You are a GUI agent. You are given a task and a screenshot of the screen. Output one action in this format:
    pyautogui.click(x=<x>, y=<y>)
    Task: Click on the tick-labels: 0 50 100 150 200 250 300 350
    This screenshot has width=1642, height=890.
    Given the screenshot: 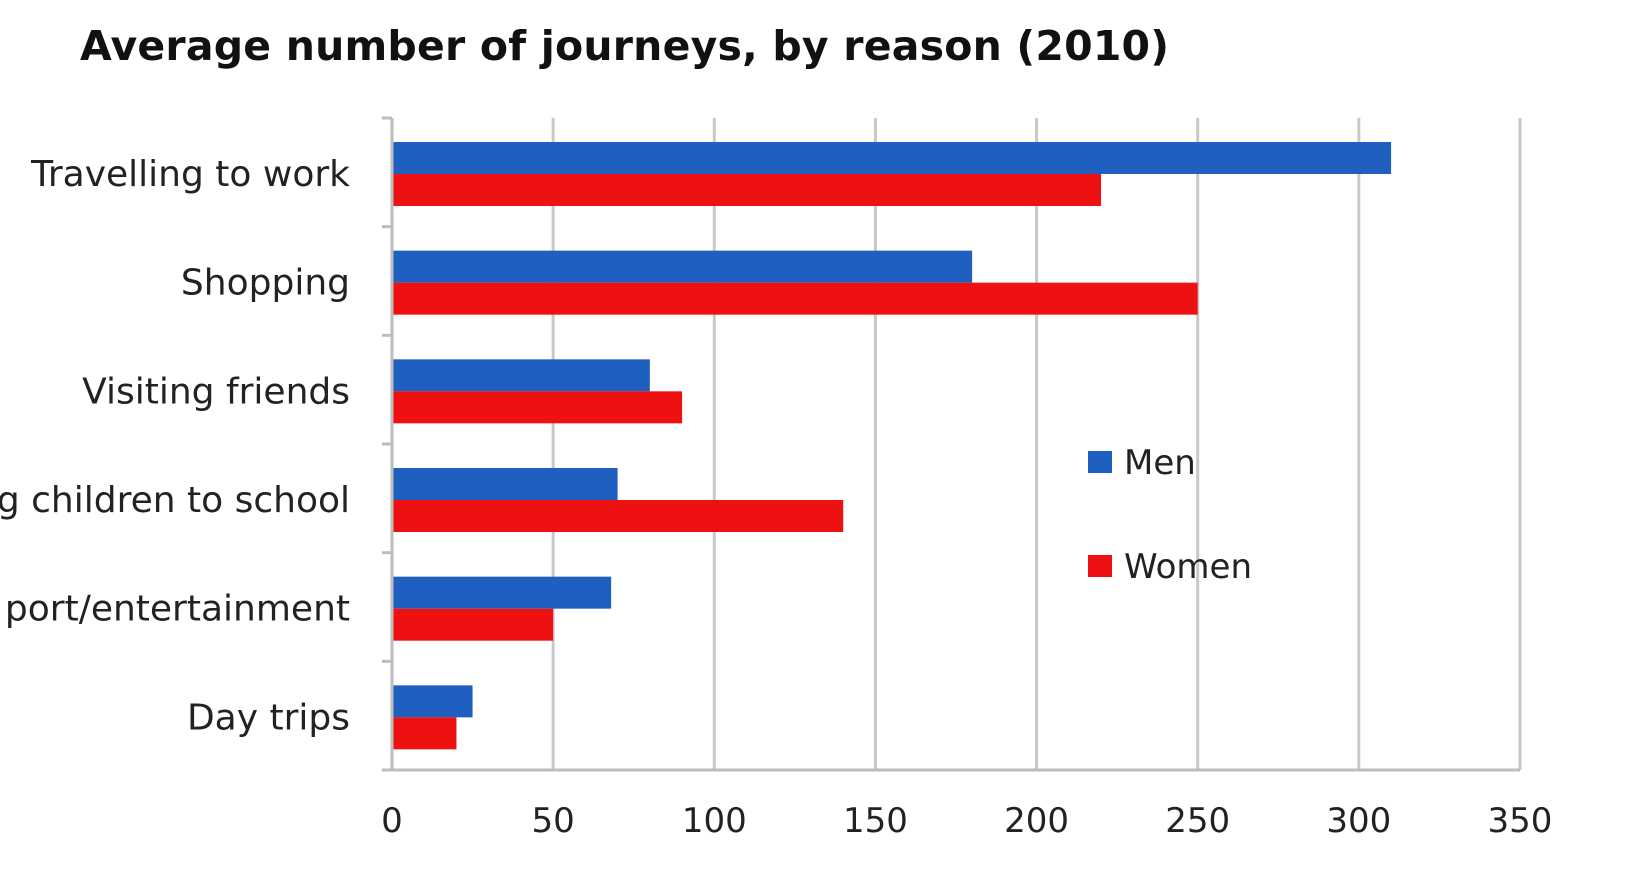 What is the action you would take?
    pyautogui.click(x=966, y=821)
    